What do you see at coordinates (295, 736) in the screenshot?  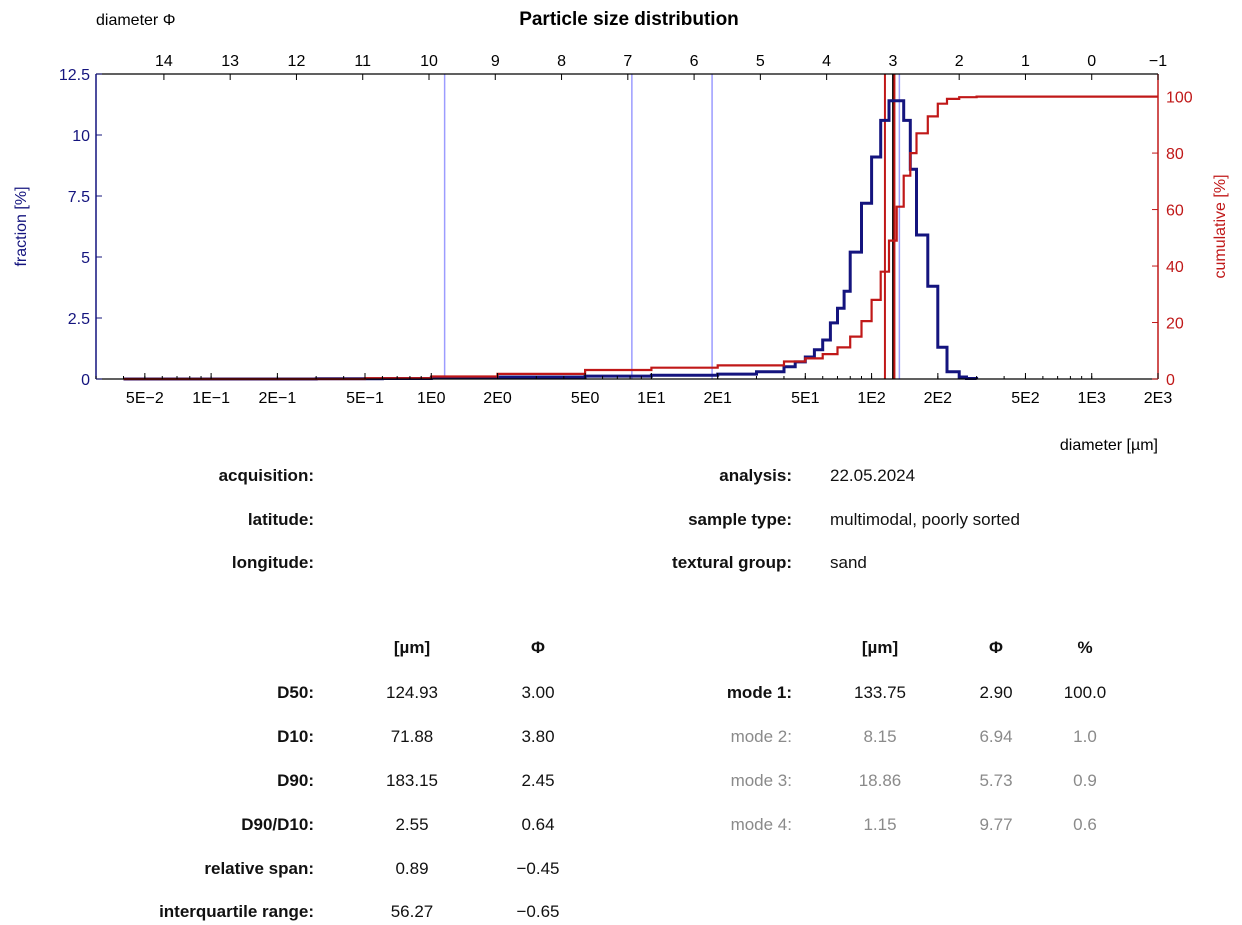 I see `stats-row-label: D10:` at bounding box center [295, 736].